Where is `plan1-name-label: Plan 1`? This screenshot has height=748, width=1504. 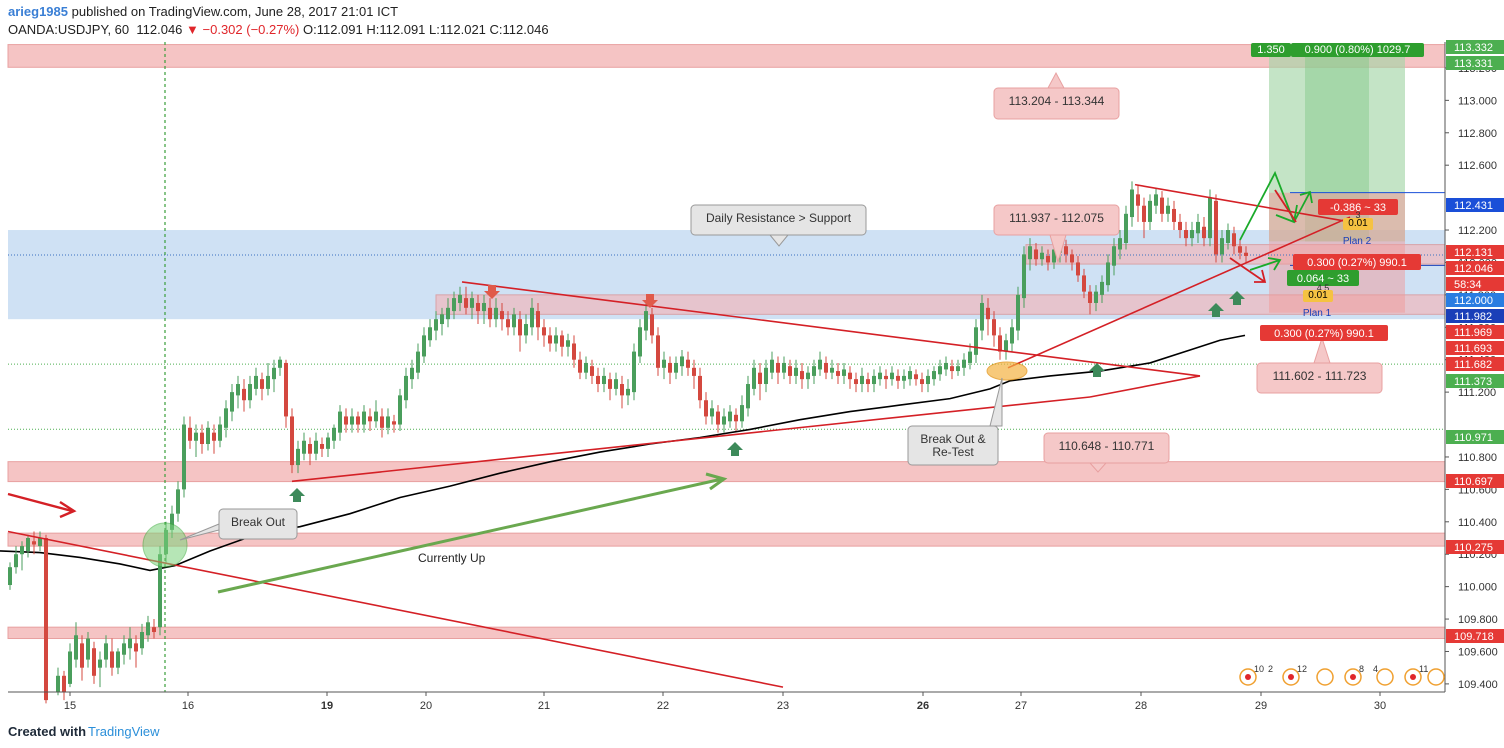
plan1-name-label: Plan 1 is located at coordinates (1317, 313).